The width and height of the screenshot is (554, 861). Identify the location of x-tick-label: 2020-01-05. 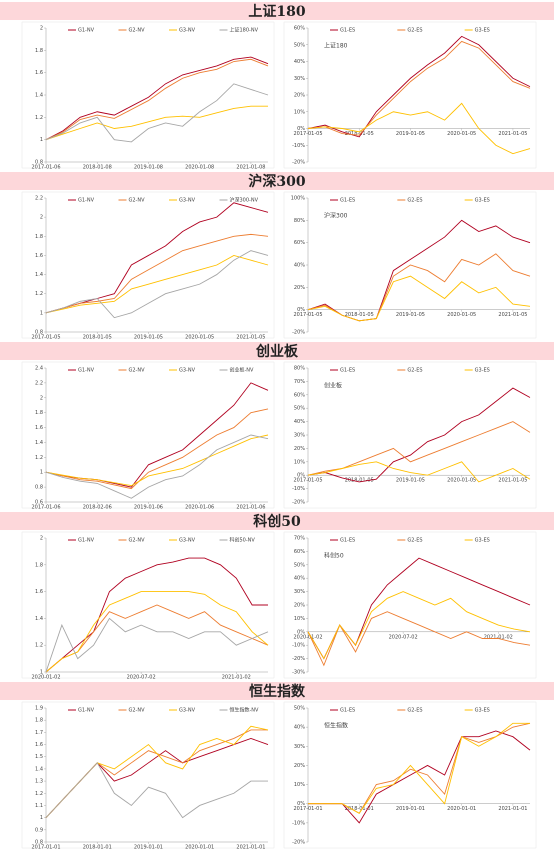
(461, 315).